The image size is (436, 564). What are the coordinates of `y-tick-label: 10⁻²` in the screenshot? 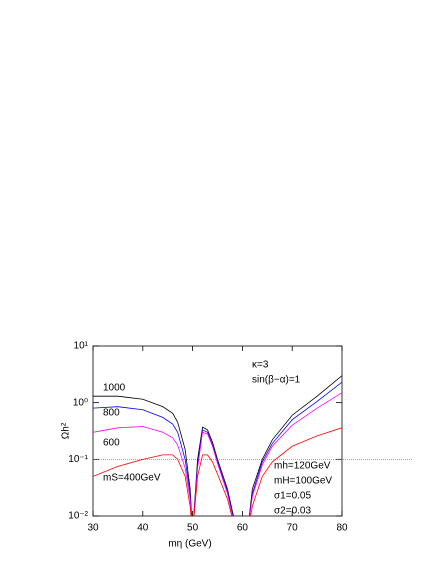 It's located at (78, 516).